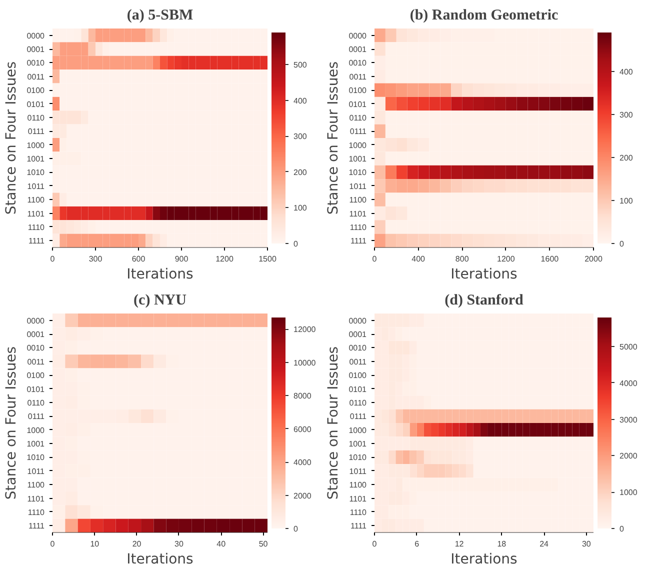 This screenshot has height=571, width=645. Describe the element at coordinates (484, 16) in the screenshot. I see `chart-title: (b) Random Geometric` at that location.